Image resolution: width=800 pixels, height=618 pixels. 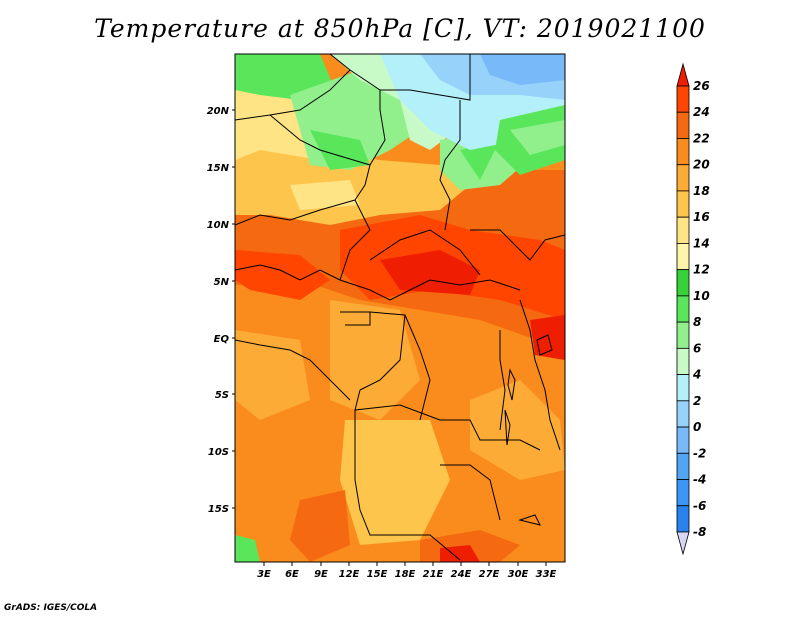 I want to click on colorbar-label: 8, so click(x=697, y=322).